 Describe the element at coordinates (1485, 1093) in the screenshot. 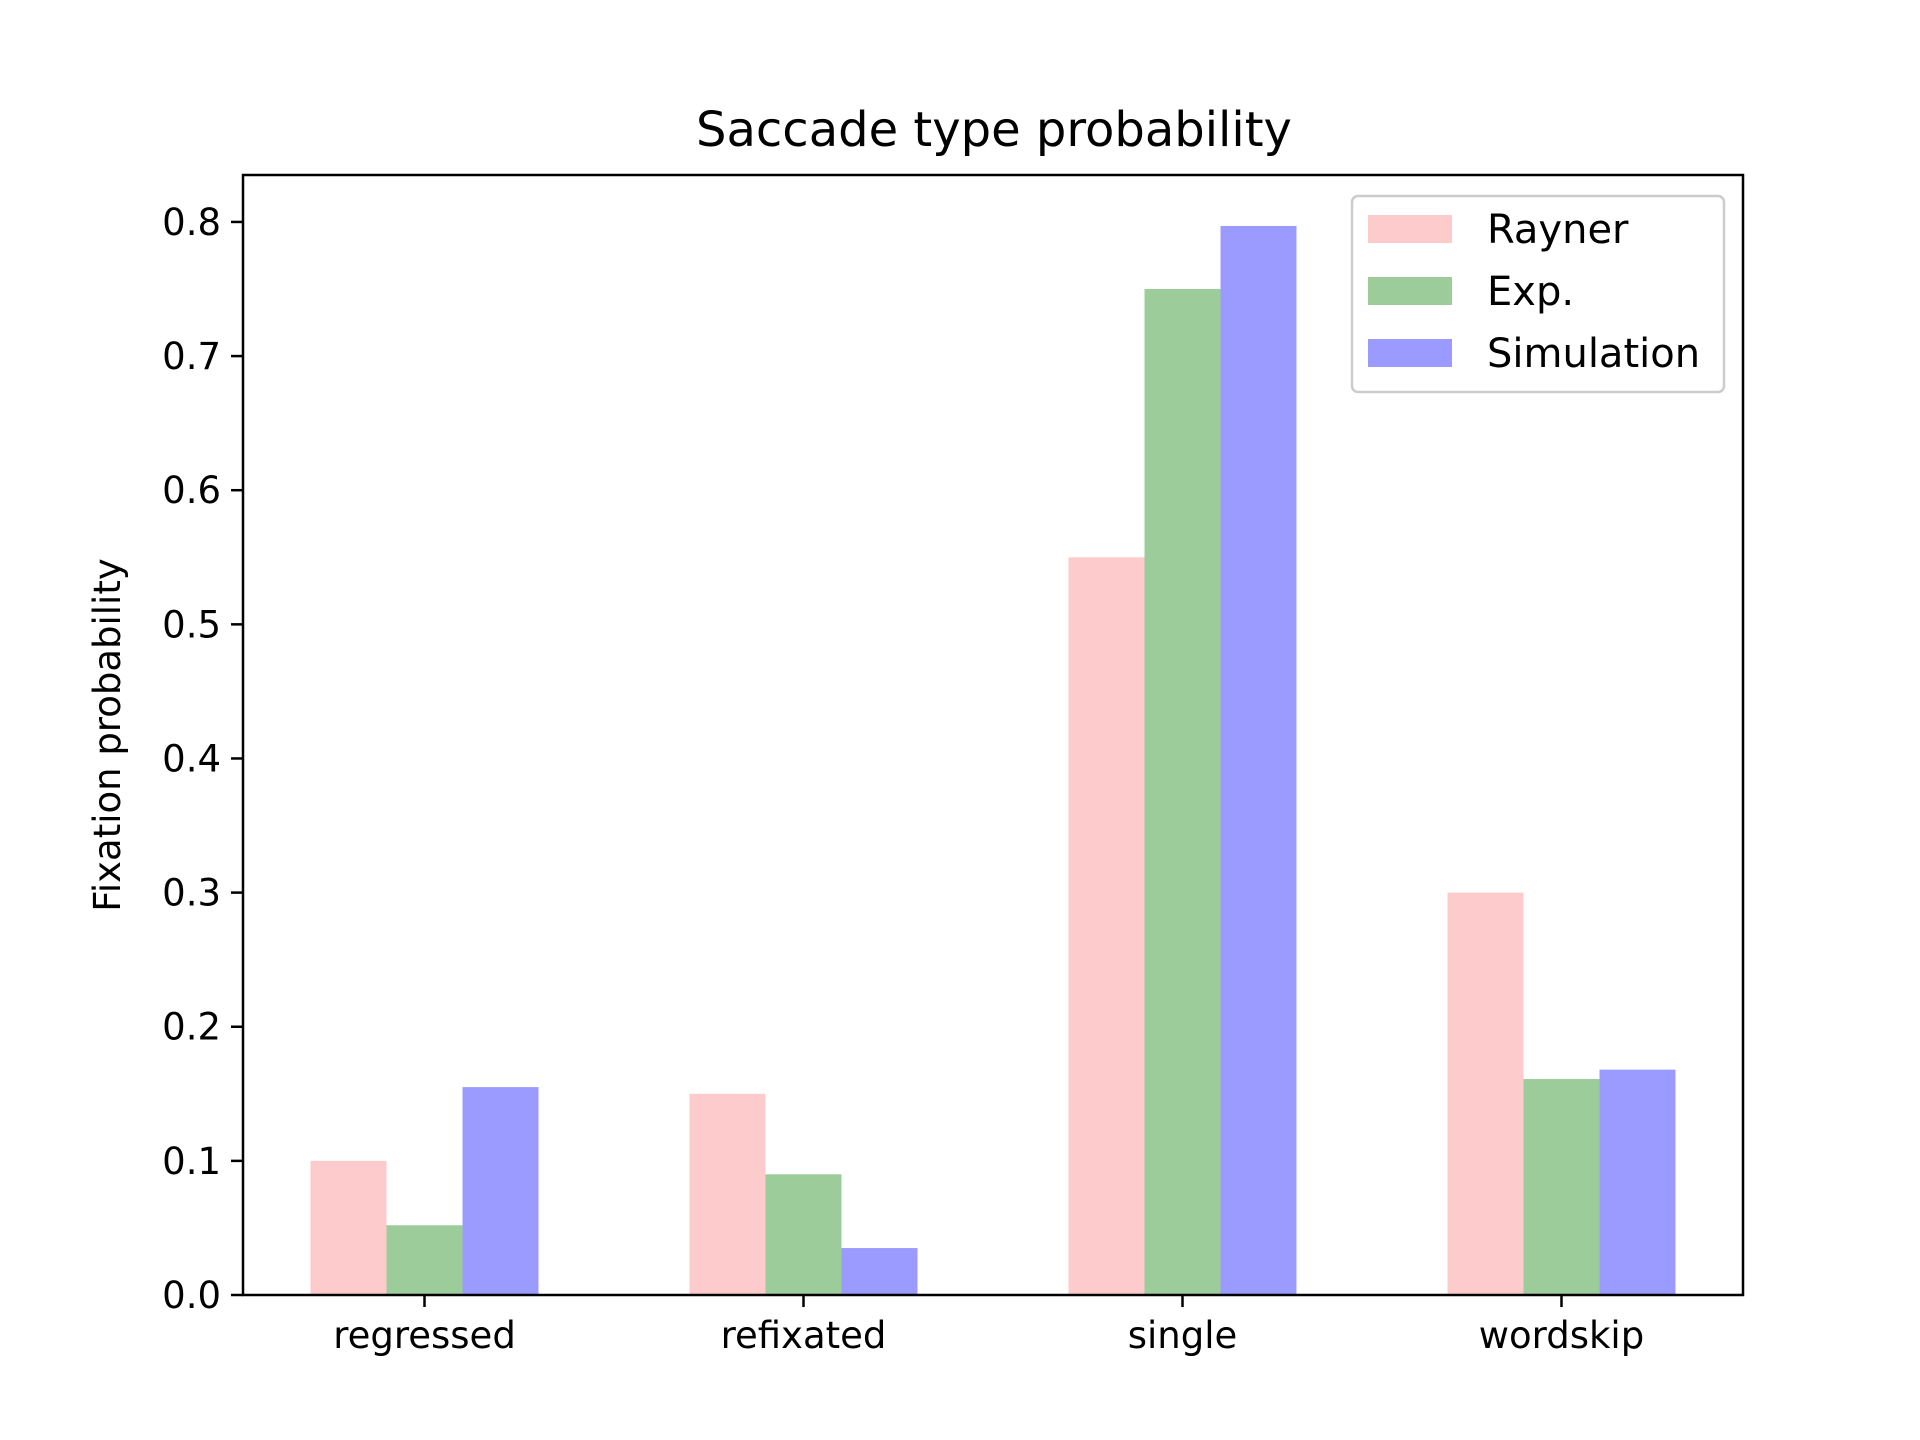

I see `bar-wordskip-rayner` at that location.